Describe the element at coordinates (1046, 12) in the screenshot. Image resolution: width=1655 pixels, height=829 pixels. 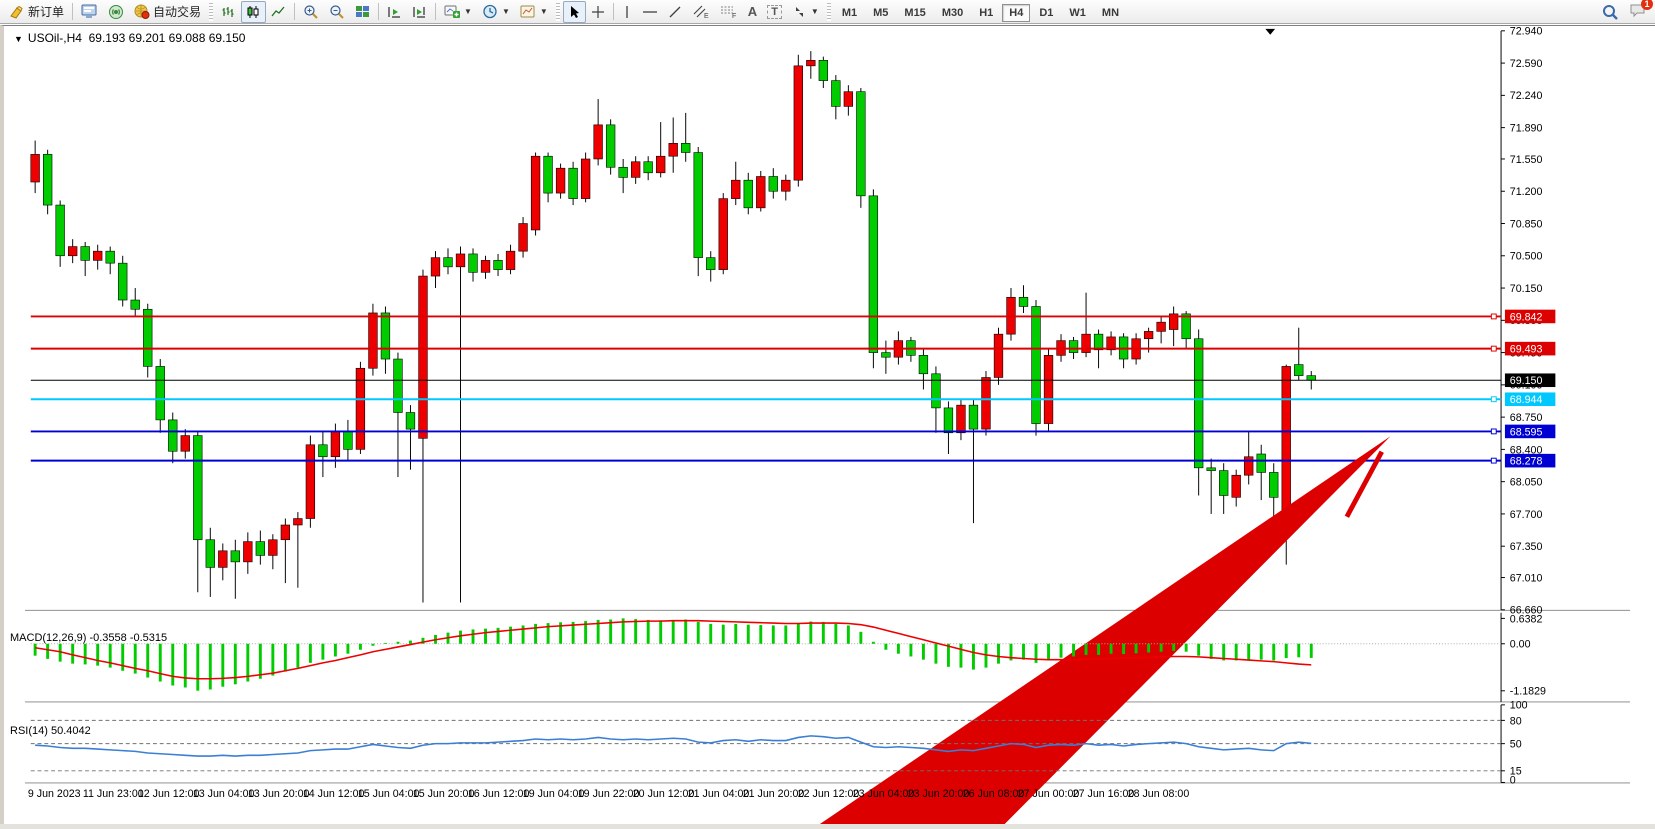
I see `timeframe-button-d1: D1` at that location.